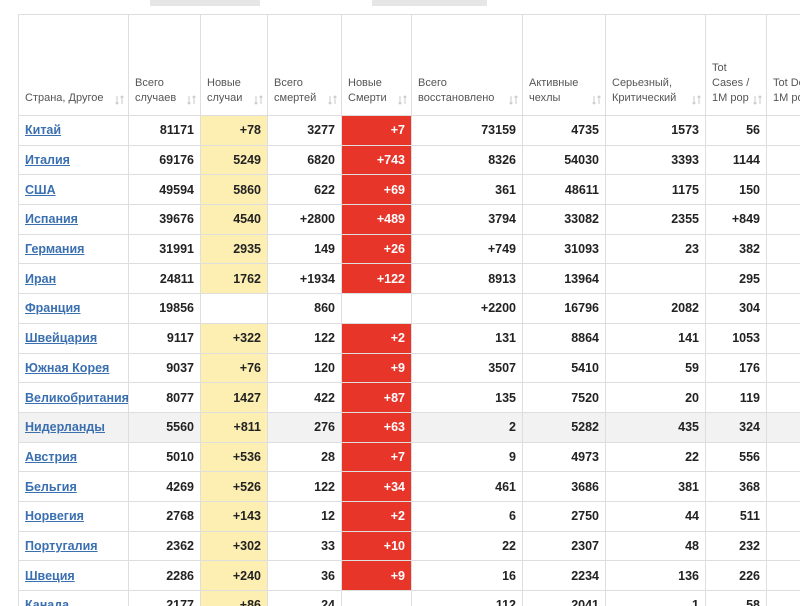 This screenshot has width=800, height=606. Describe the element at coordinates (47, 160) in the screenshot. I see `country-link: Италия` at that location.